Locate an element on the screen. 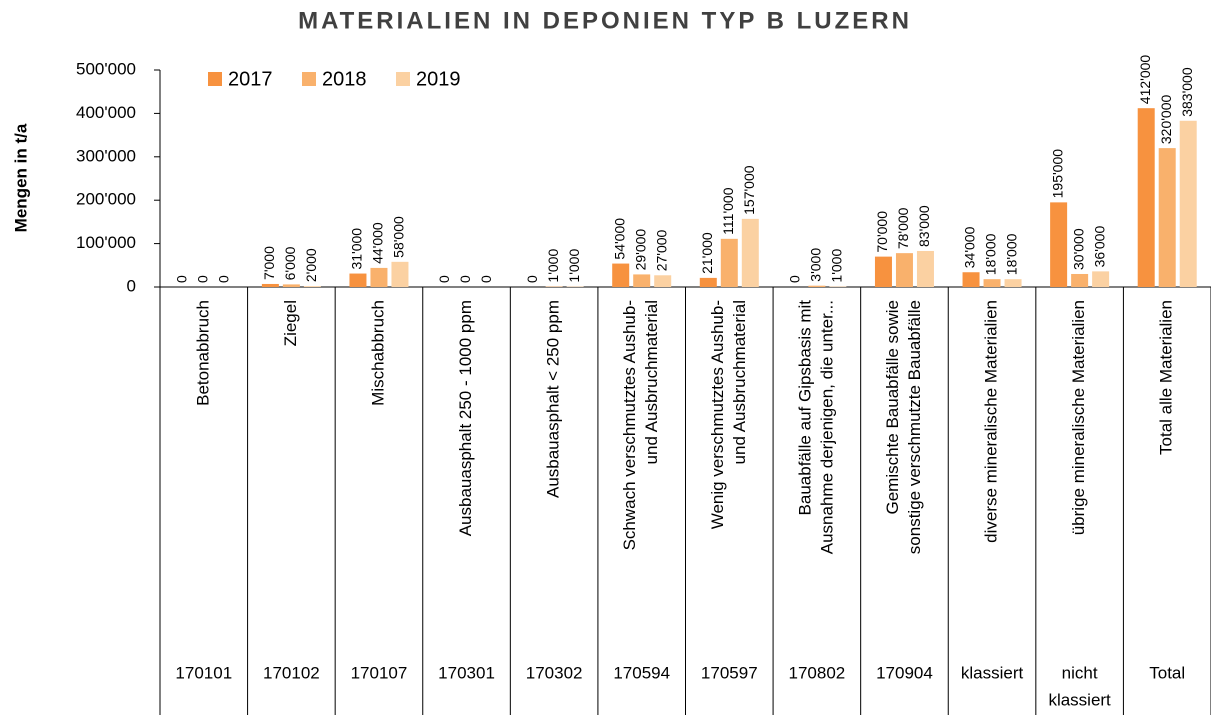 The image size is (1211, 717). category-code: 170101 is located at coordinates (203, 672).